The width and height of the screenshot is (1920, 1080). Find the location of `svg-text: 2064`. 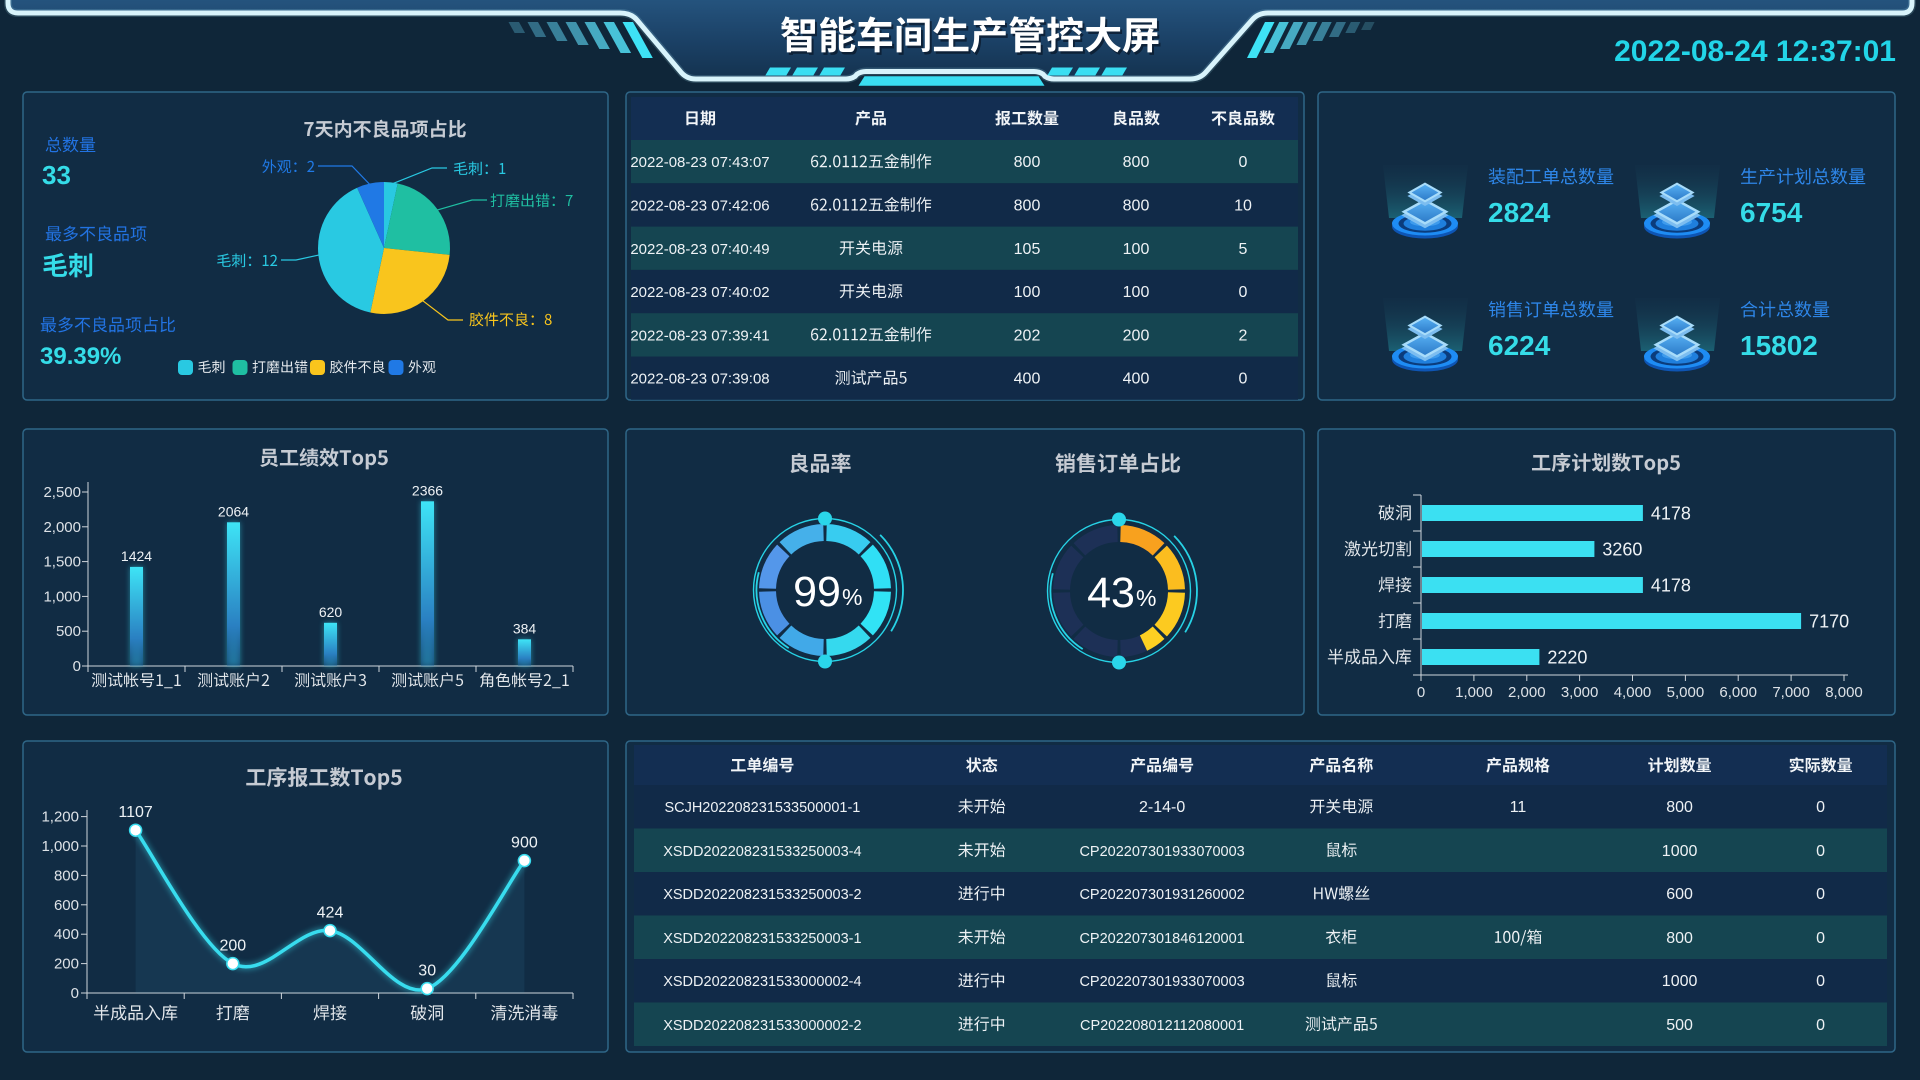

svg-text: 2064 is located at coordinates (233, 511).